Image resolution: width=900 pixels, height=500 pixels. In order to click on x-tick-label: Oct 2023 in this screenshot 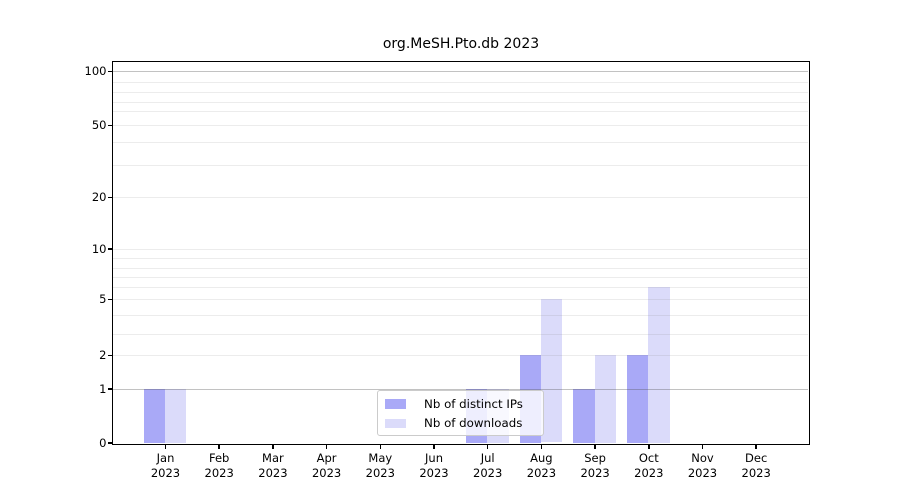, I will do `click(649, 466)`.